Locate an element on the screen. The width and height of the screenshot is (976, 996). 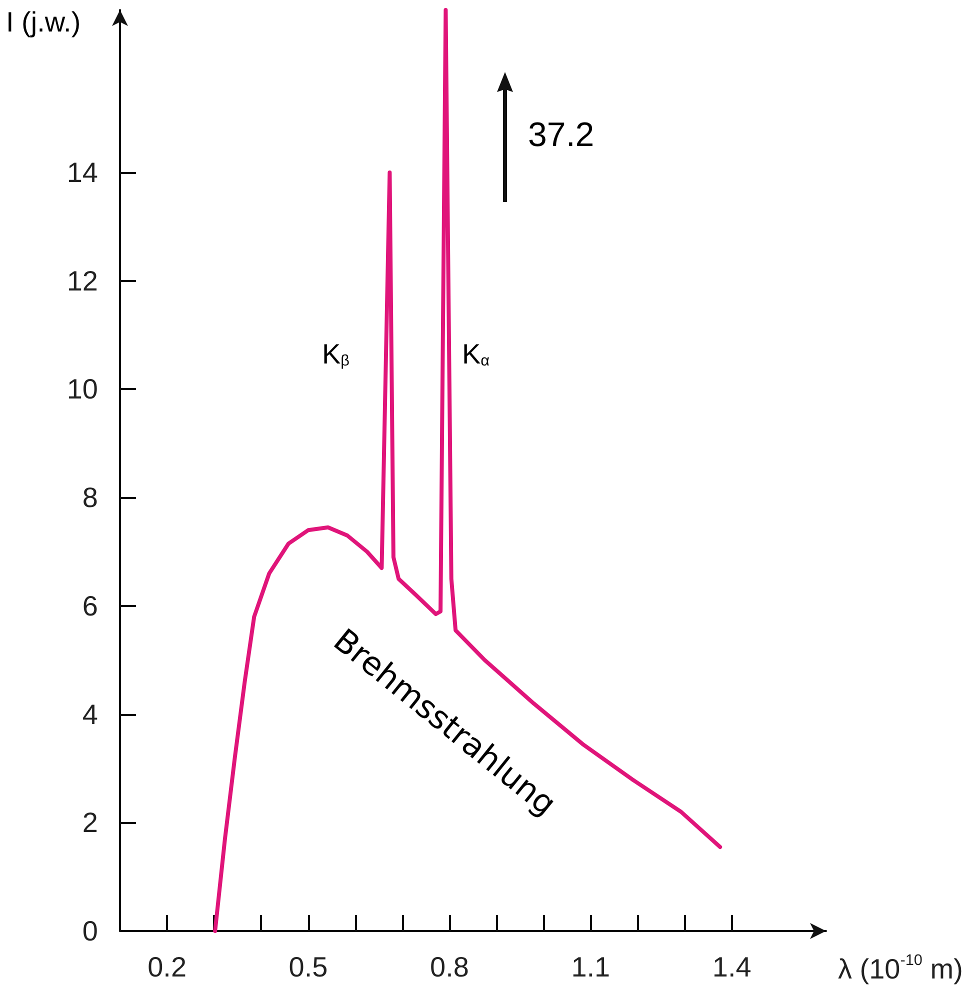
x-tick-label: 0.2 is located at coordinates (167, 967).